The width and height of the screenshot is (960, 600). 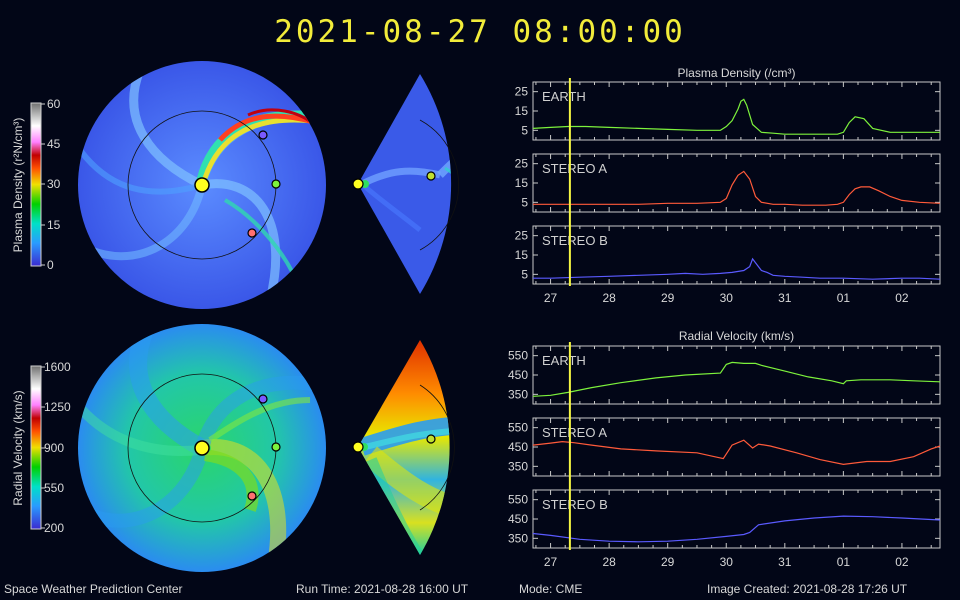 What do you see at coordinates (382, 589) in the screenshot?
I see `footer-run-time: Run Time: 2021-08-28 16:00 UT` at bounding box center [382, 589].